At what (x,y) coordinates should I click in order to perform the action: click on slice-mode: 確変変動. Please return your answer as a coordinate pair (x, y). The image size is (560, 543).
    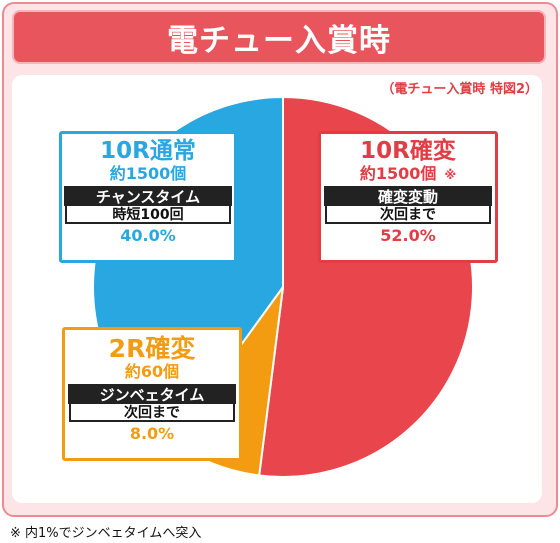
    Looking at the image, I should click on (408, 196).